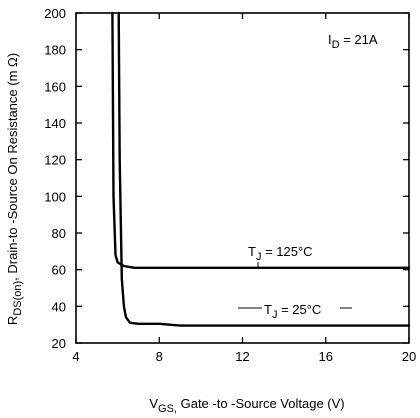 This screenshot has width=420, height=418. Describe the element at coordinates (12, 167) in the screenshot. I see `y-axis-label-rest: , Drain-to -Source On Resistance (m Ω)` at that location.